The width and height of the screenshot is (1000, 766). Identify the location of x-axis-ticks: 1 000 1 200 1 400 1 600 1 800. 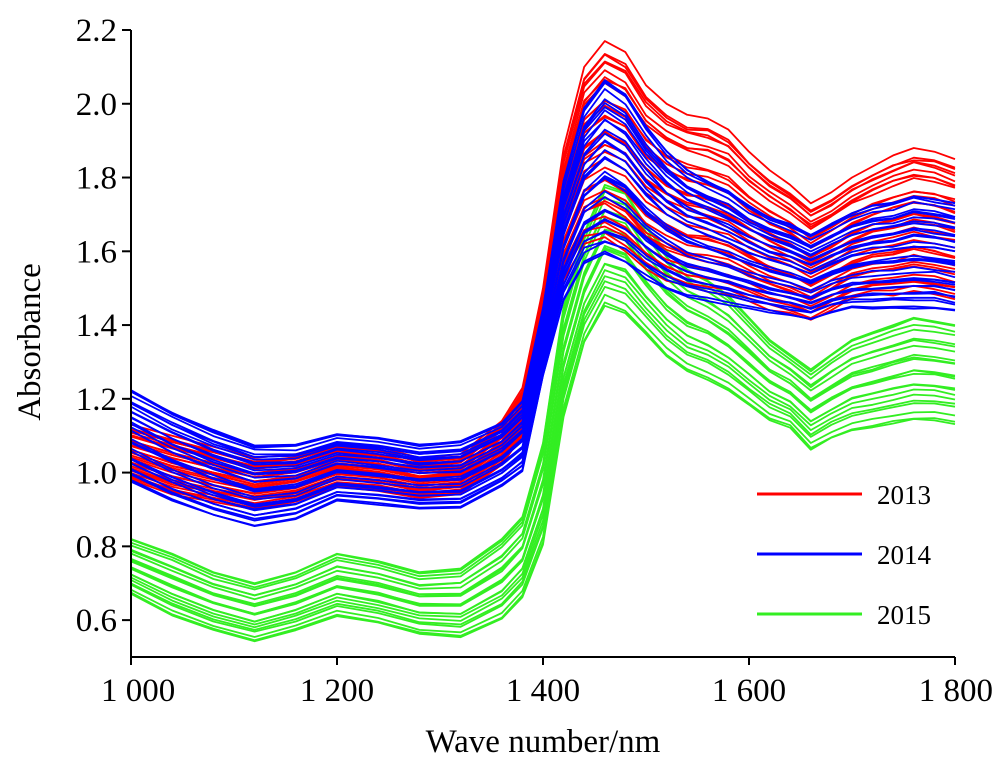
(547, 683).